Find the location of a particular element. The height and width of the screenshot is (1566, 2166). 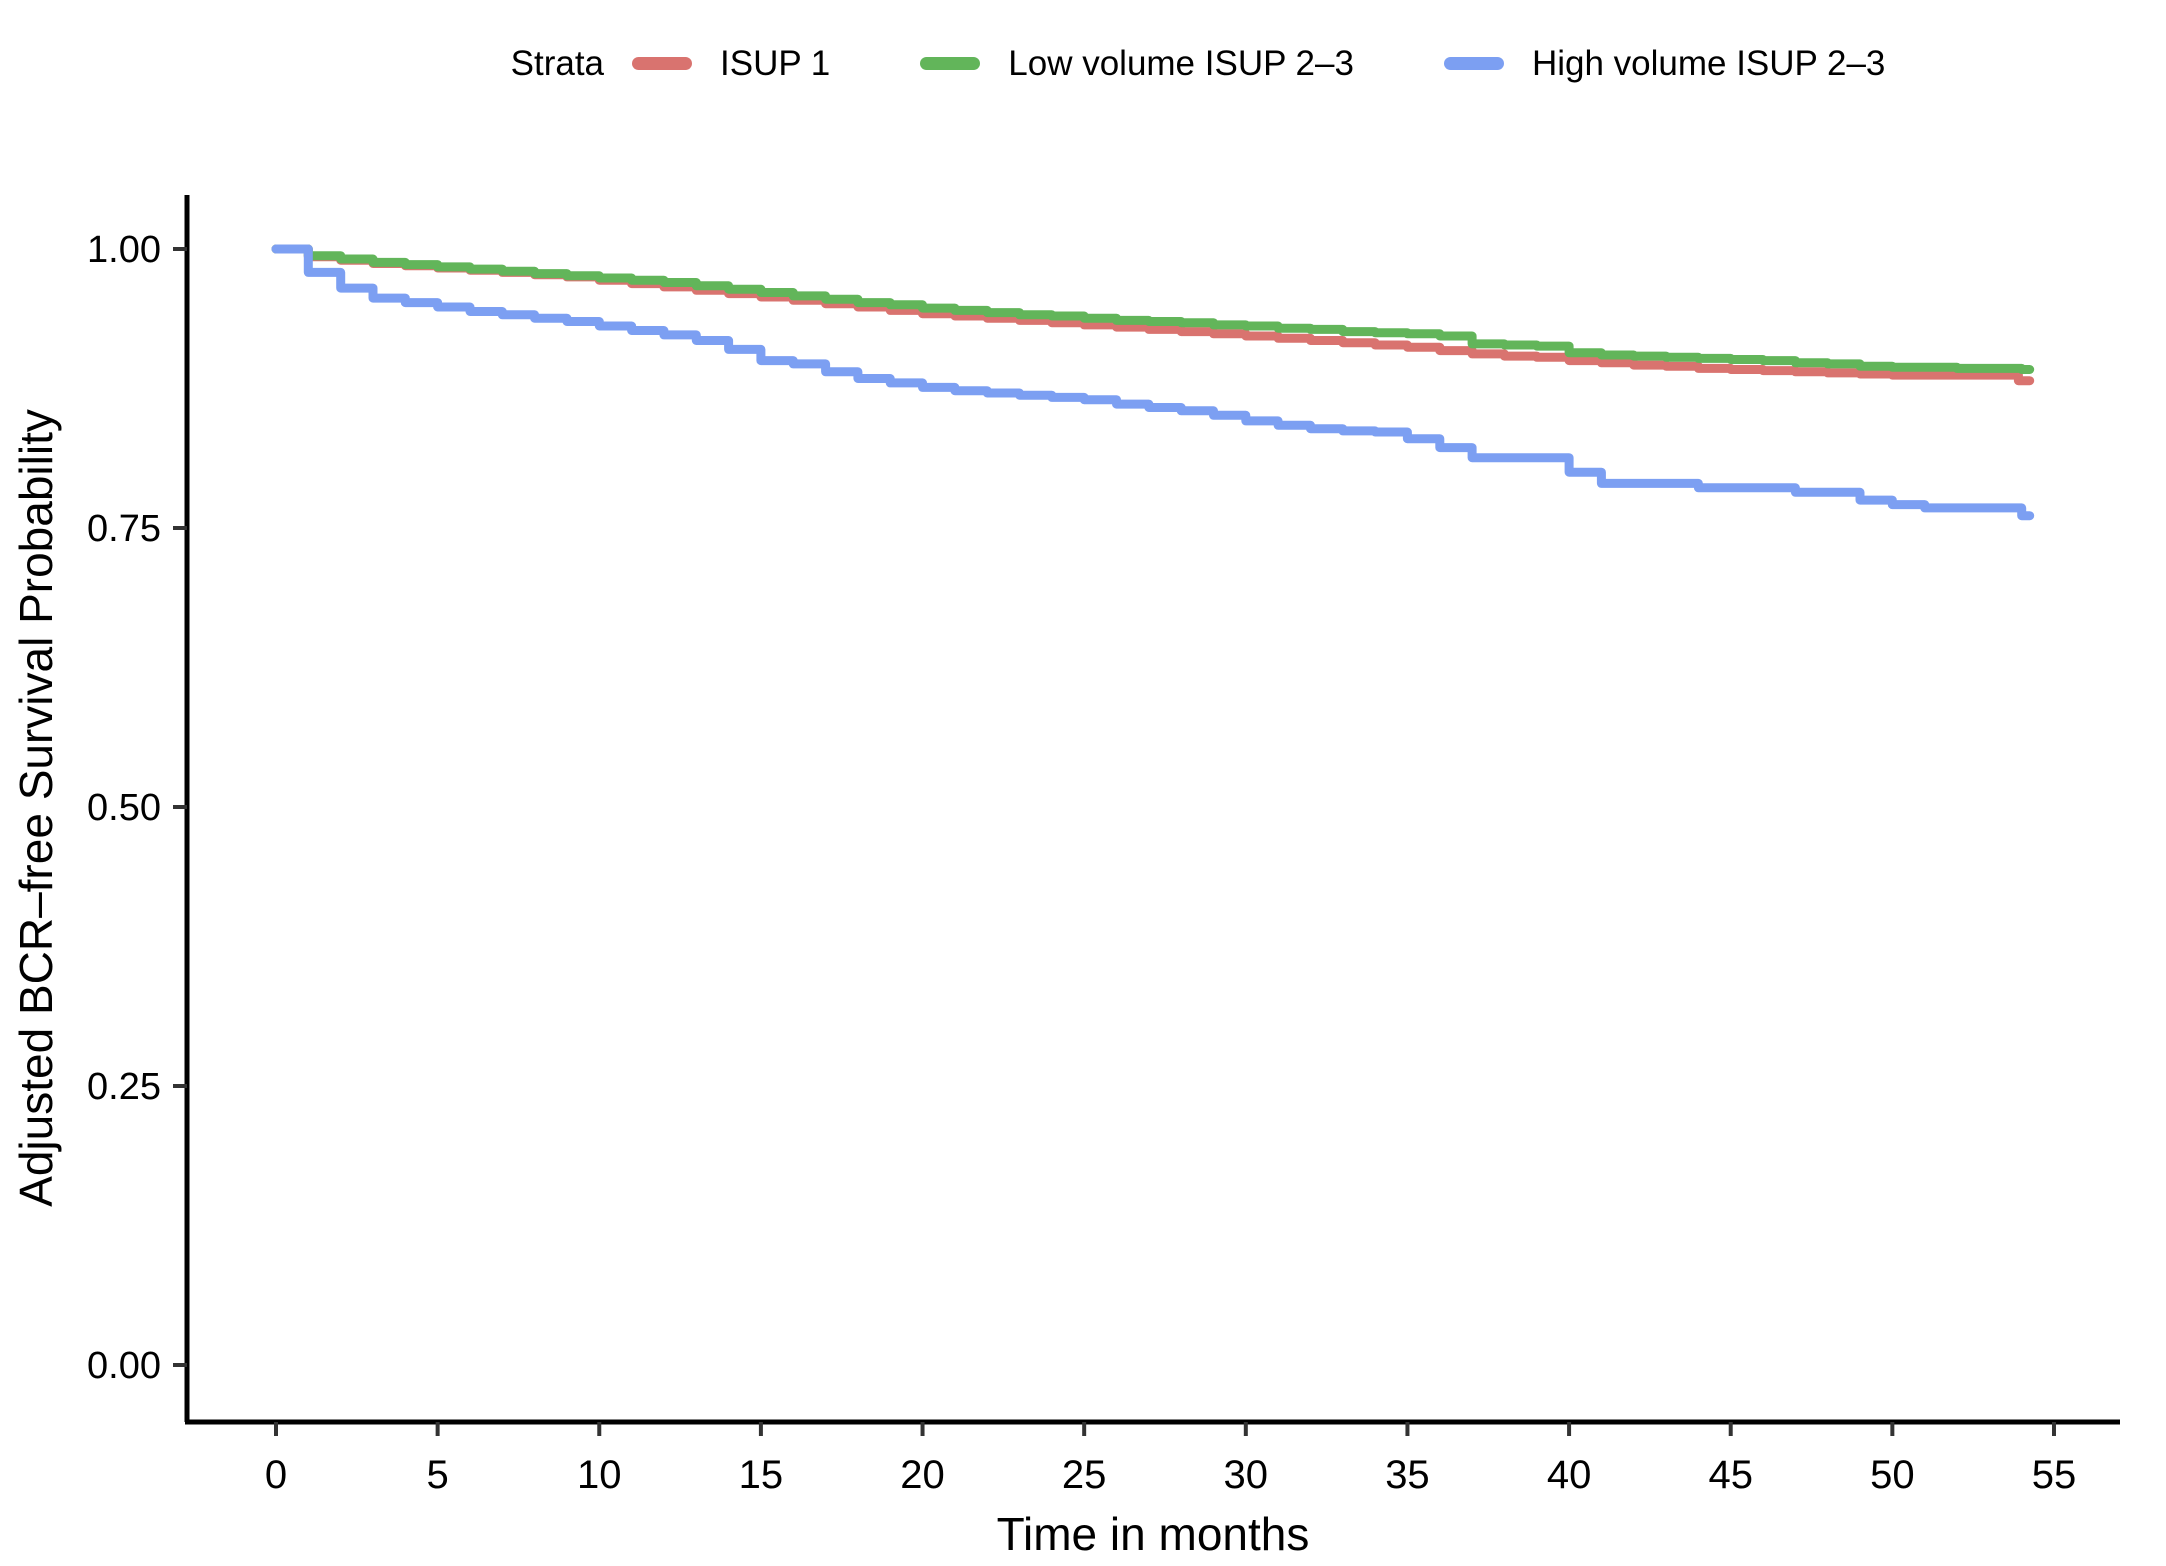

x-tick-label: 0 is located at coordinates (276, 1475).